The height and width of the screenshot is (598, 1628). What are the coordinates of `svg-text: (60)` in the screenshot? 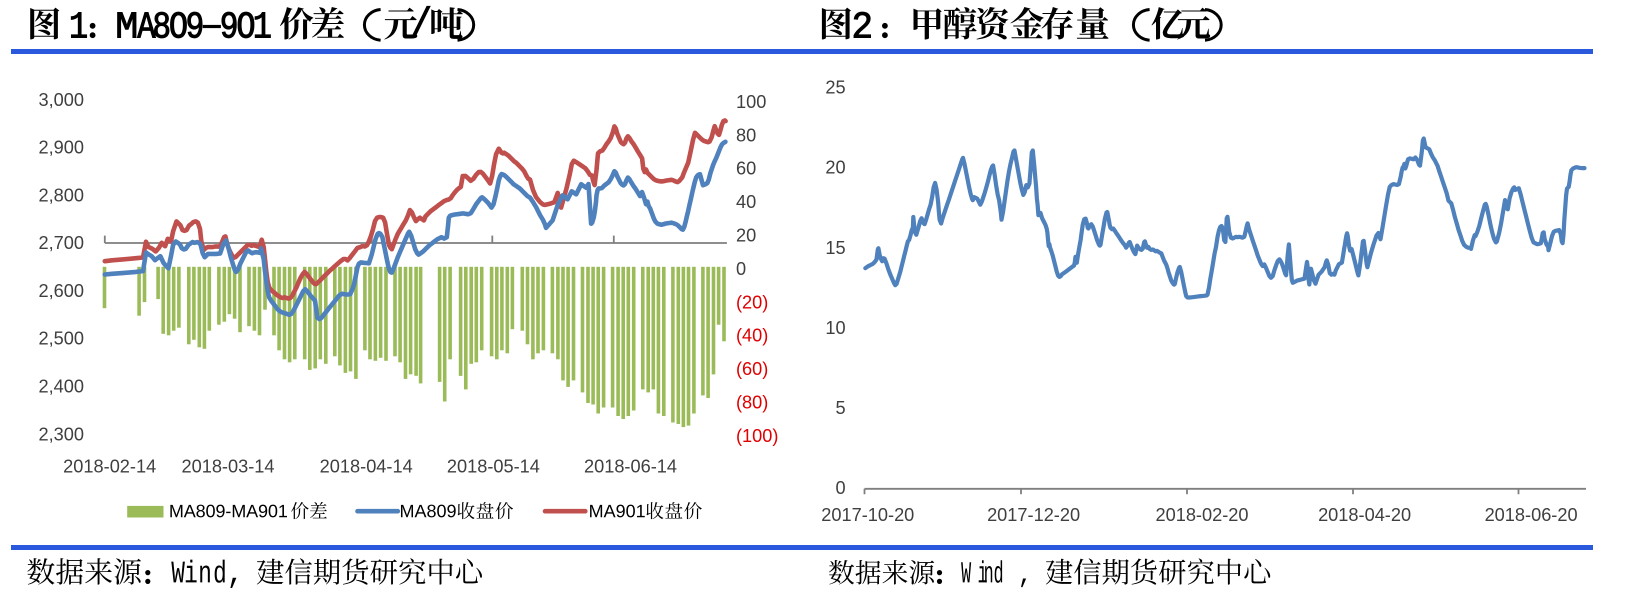 It's located at (752, 369).